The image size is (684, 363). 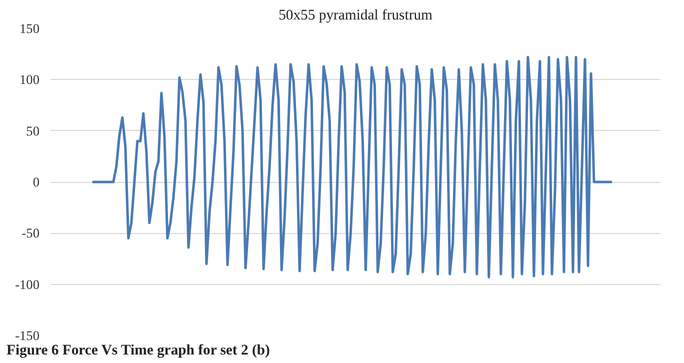 I want to click on y-tick-label: 100, so click(x=30, y=80).